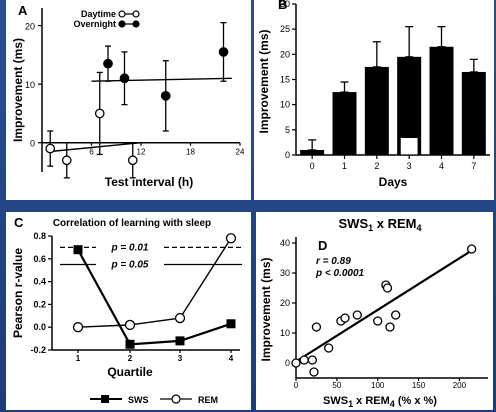  I want to click on panel-d-x-tick-label: 50, so click(336, 385).